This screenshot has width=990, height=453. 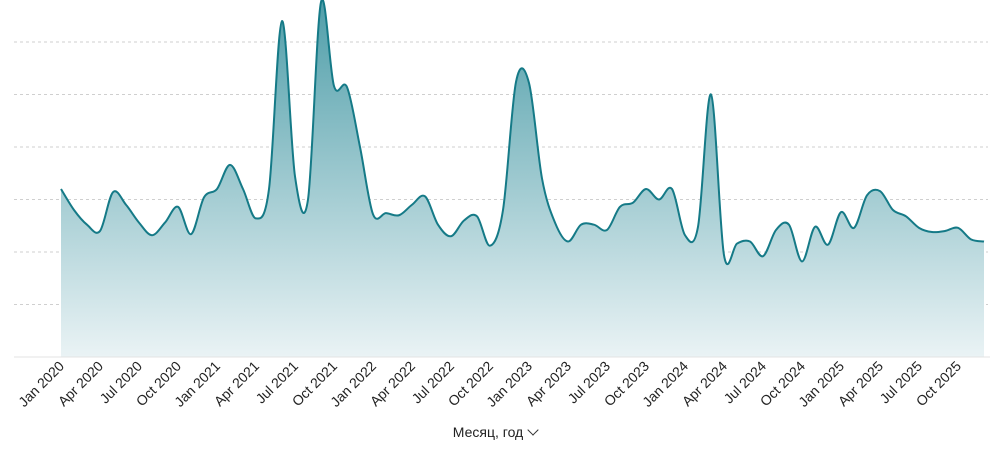 What do you see at coordinates (488, 432) in the screenshot?
I see `x-axis-title-text: Месяц, год` at bounding box center [488, 432].